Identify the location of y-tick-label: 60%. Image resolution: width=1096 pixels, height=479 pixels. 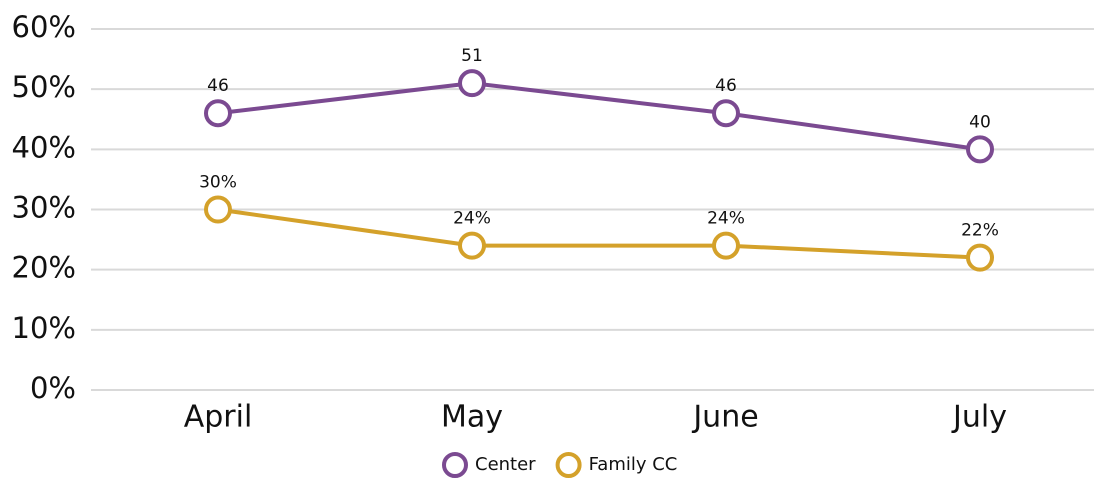
(44, 27).